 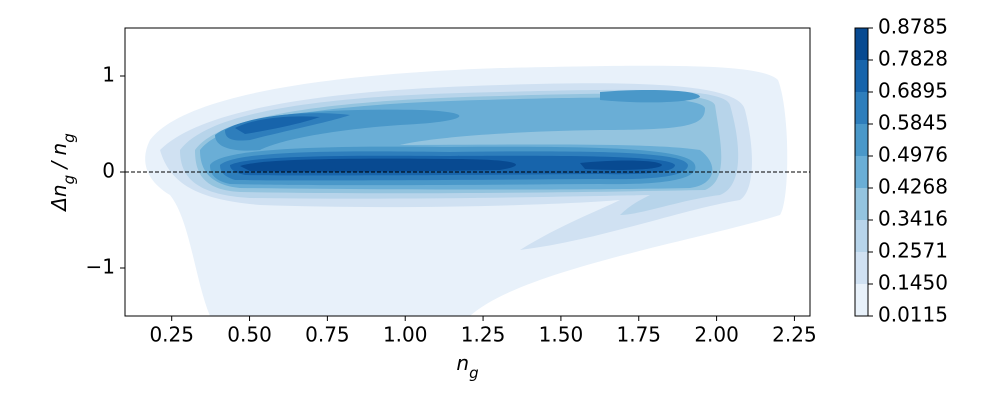 What do you see at coordinates (327, 335) in the screenshot?
I see `x-tick-label: 0.75` at bounding box center [327, 335].